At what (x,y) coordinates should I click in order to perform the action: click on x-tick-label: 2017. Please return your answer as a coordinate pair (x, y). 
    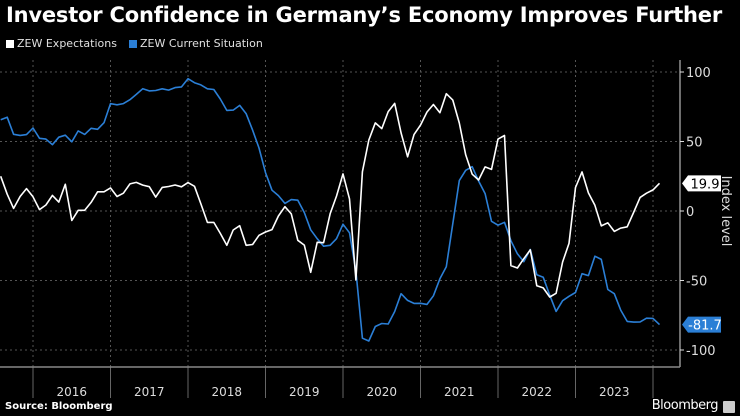
    Looking at the image, I should click on (149, 392).